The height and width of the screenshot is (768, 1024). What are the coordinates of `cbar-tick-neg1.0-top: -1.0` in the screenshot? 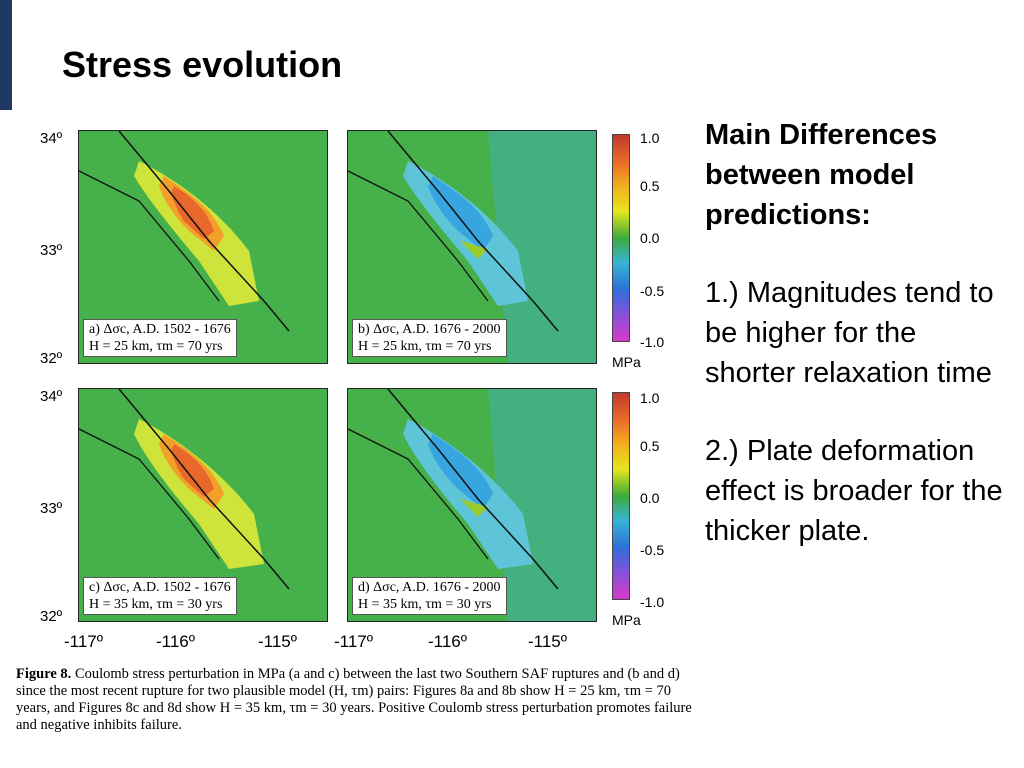 It's located at (652, 342).